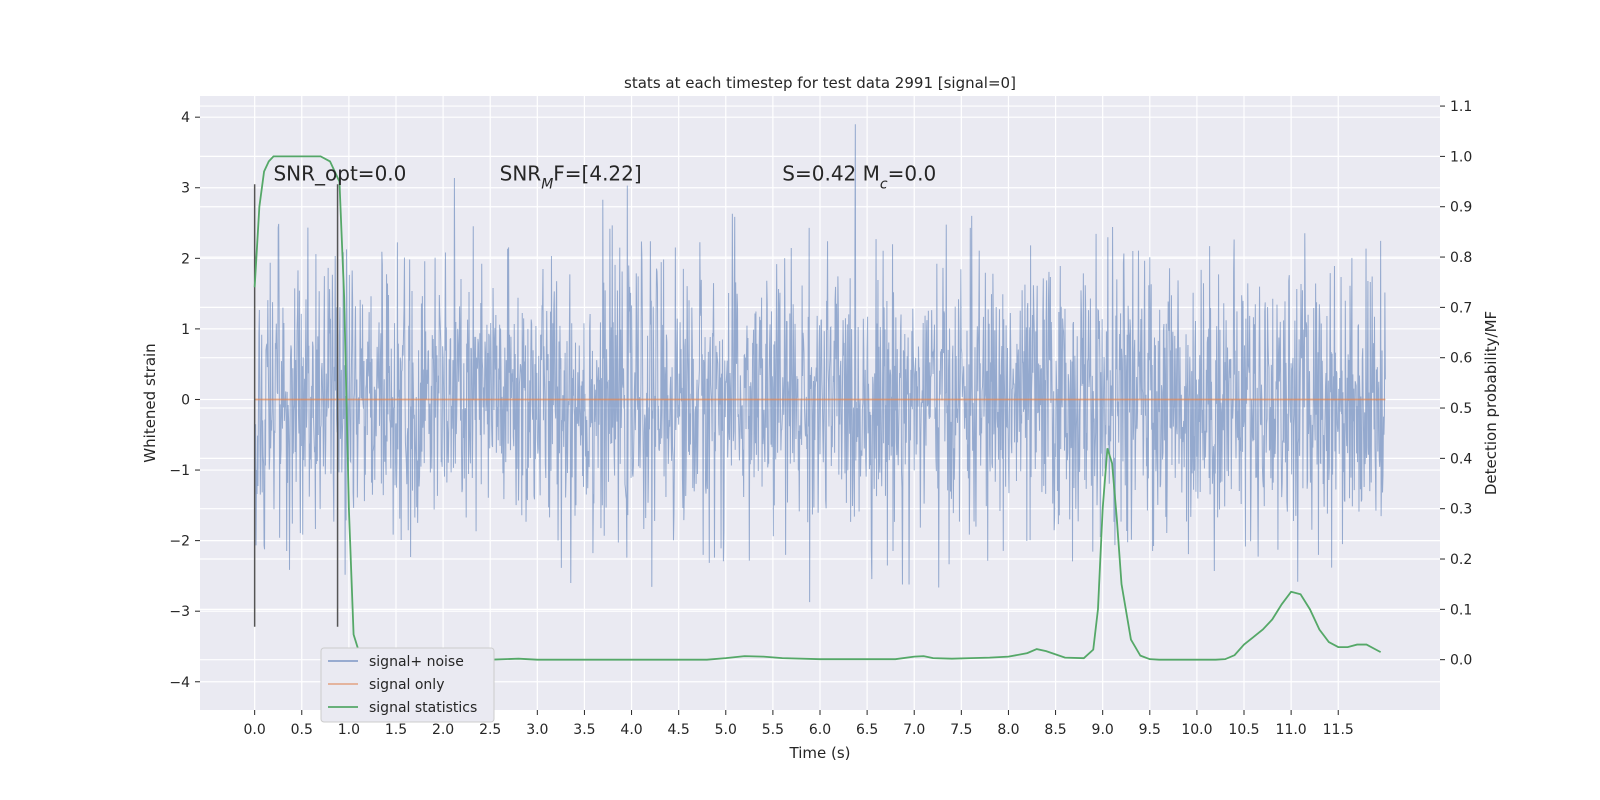 The image size is (1600, 800). I want to click on x-tick-label: 8.0, so click(1008, 730).